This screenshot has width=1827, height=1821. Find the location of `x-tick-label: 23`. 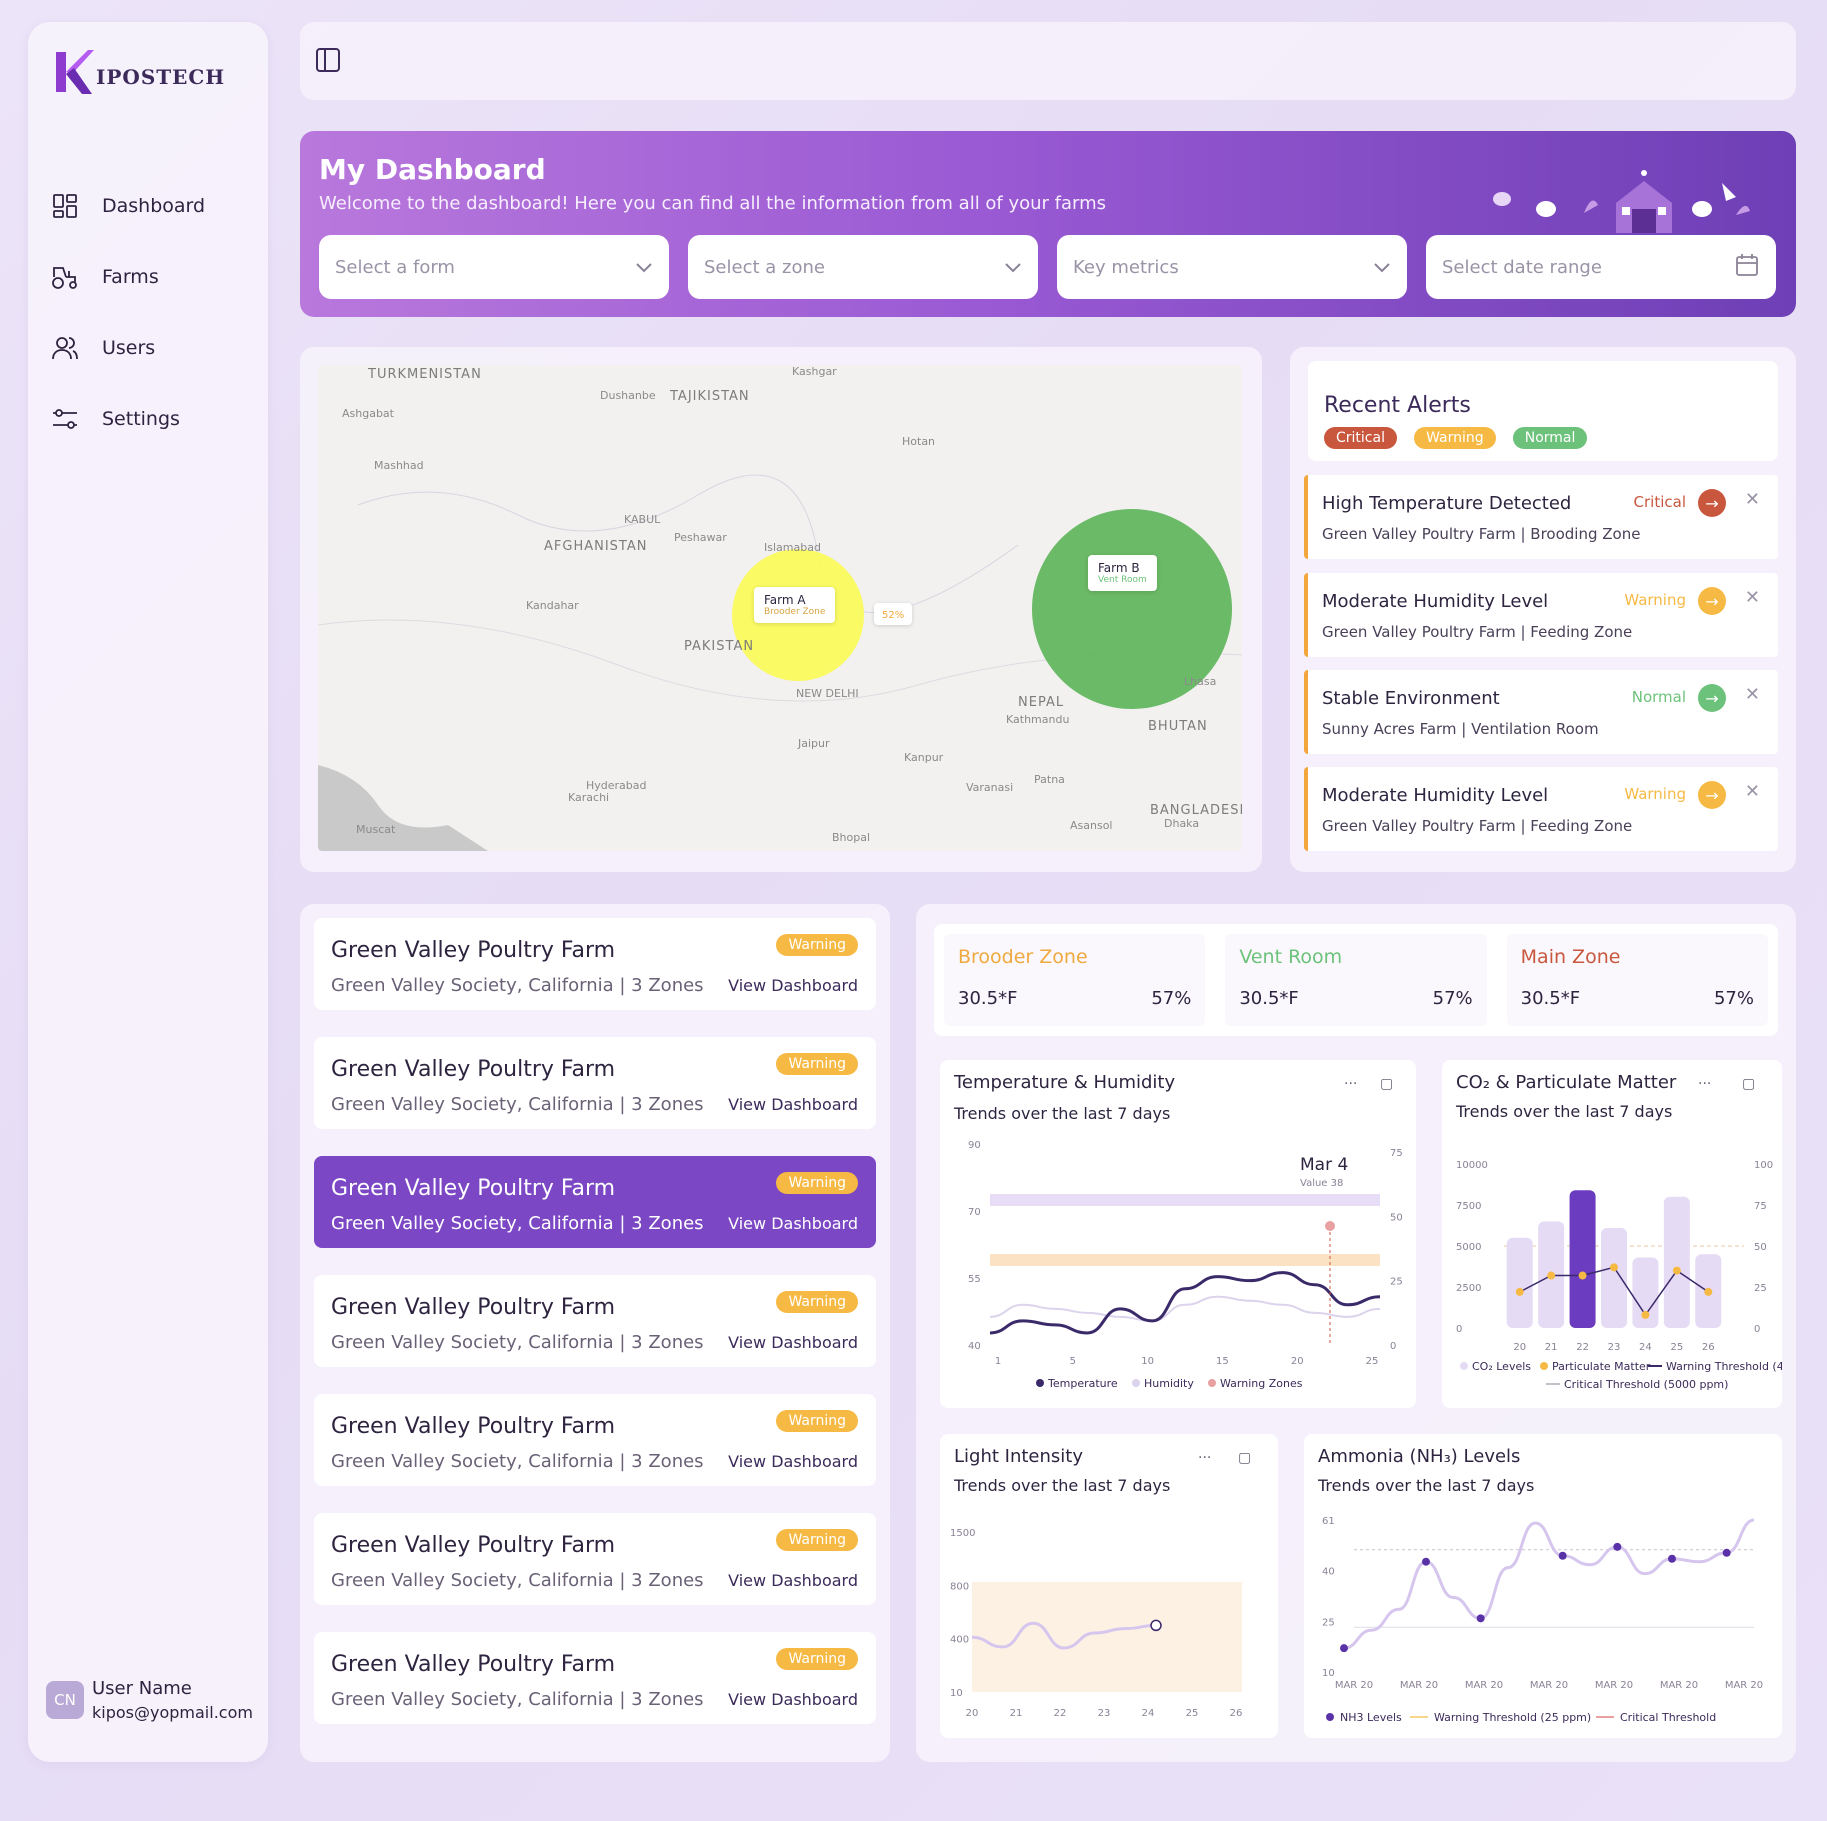

x-tick-label: 23 is located at coordinates (1104, 1713).